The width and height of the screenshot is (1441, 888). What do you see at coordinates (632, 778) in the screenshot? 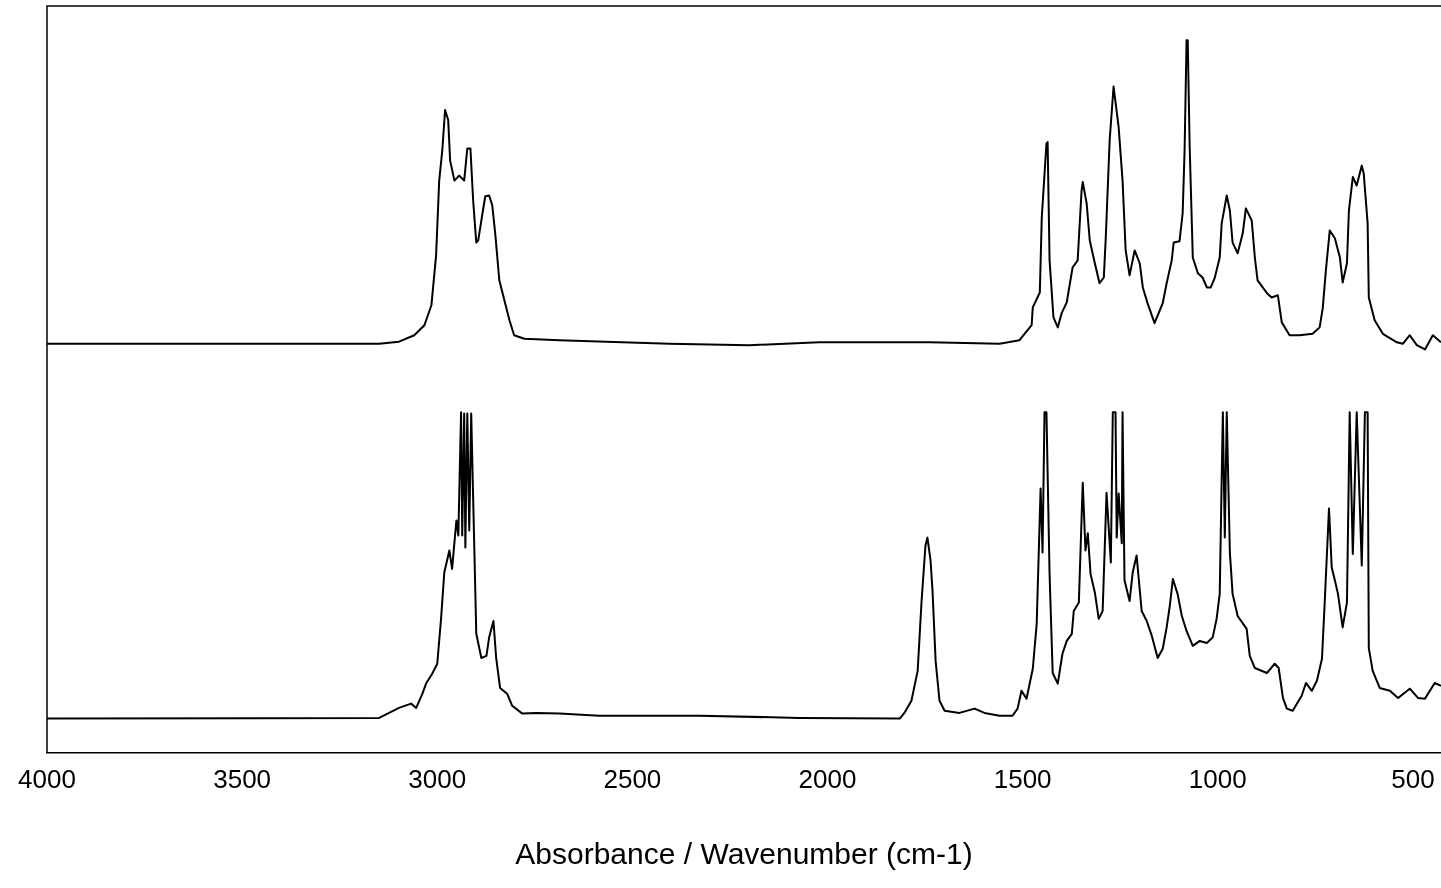
I see `x-tick-label: 2500` at bounding box center [632, 778].